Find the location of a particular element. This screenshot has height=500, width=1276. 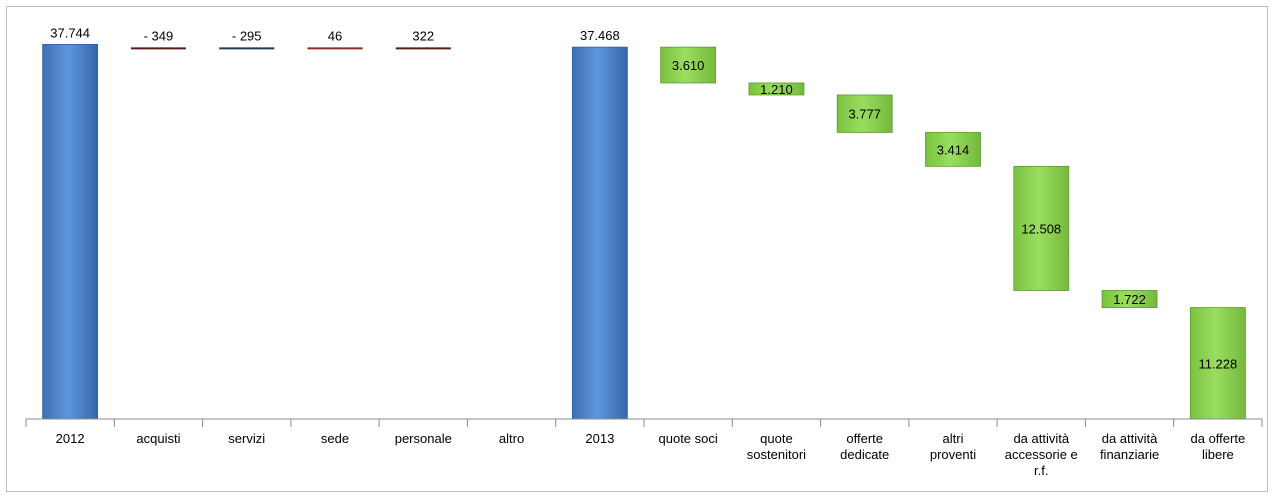

category-label-line: 2012 is located at coordinates (70, 438).